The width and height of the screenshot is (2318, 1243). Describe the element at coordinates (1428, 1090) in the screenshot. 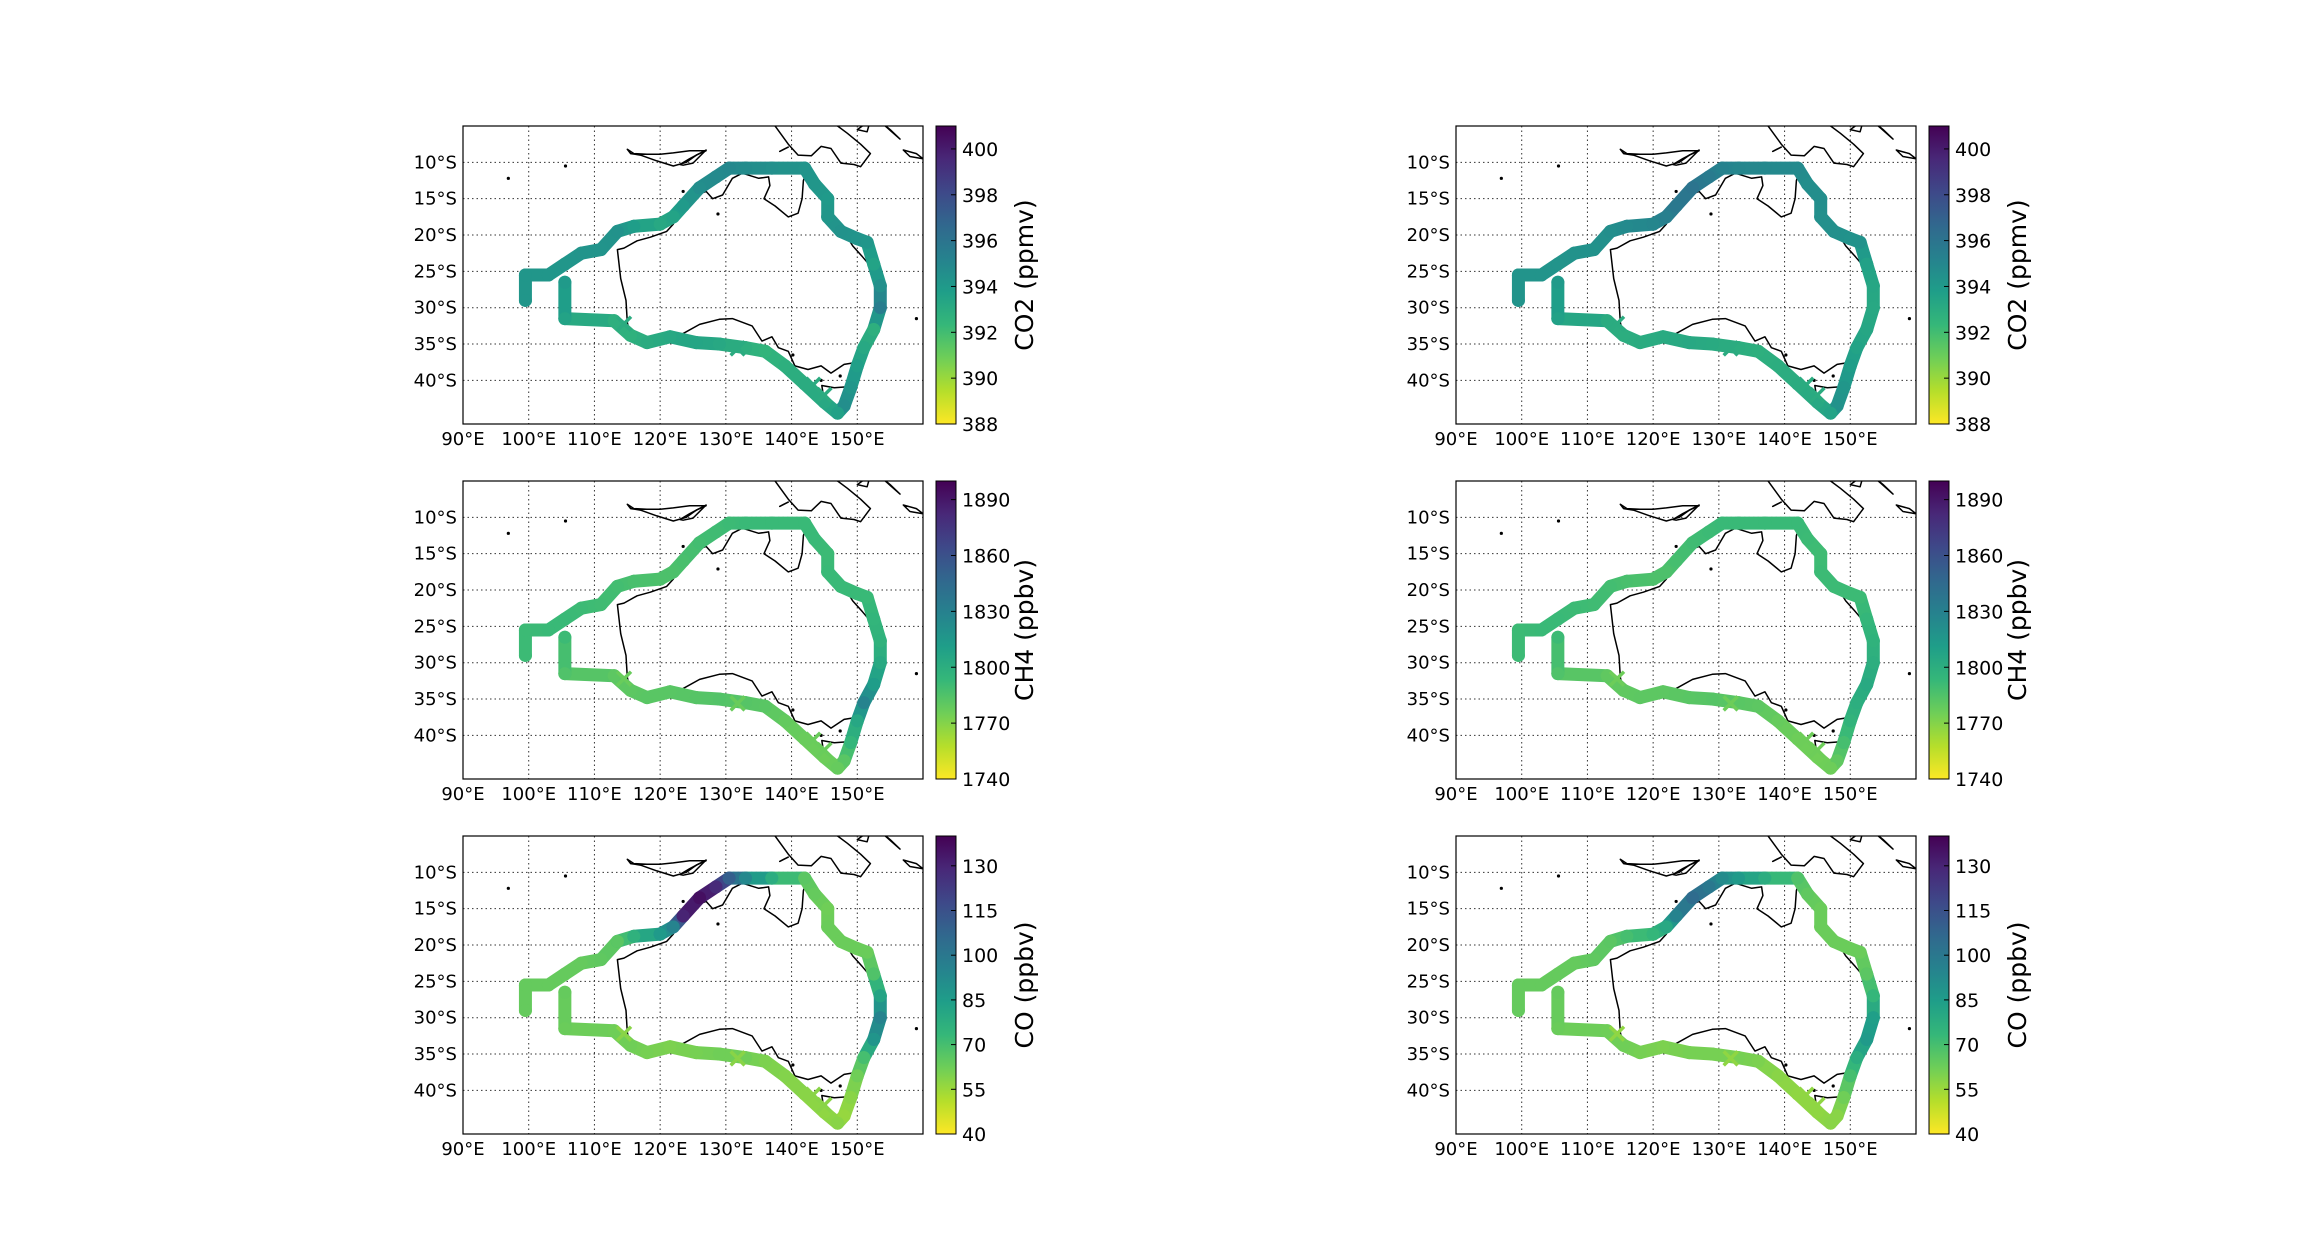

I see `y-tick-label: 40°S` at that location.